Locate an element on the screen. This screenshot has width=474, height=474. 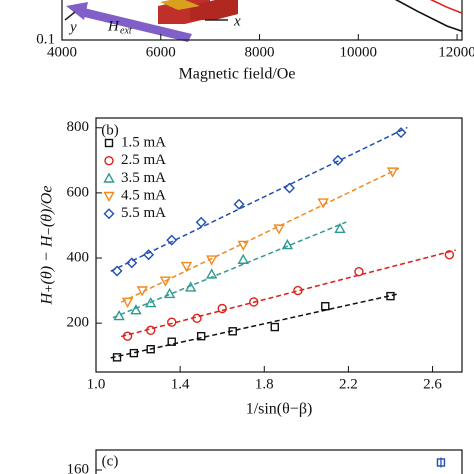
y-tick-label: 600 is located at coordinates (78, 192).